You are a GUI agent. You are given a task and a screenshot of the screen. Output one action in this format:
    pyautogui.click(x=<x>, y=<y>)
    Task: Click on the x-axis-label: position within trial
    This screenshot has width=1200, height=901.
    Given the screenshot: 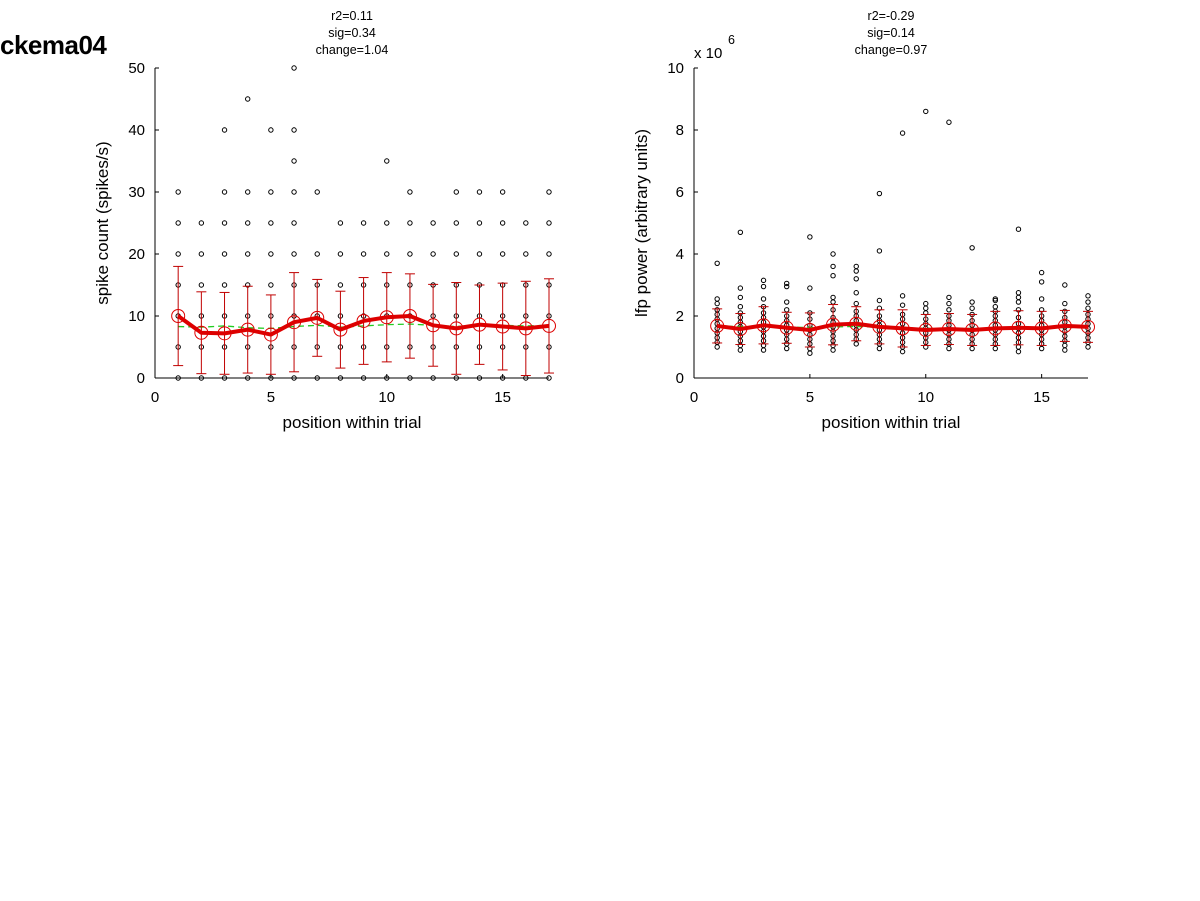 What is the action you would take?
    pyautogui.click(x=352, y=422)
    